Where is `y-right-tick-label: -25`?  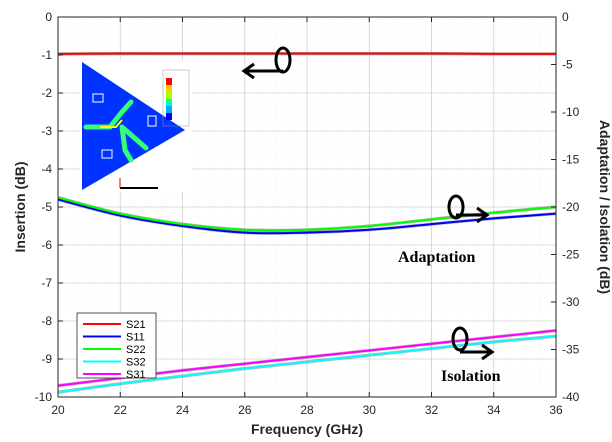 y-right-tick-label: -25 is located at coordinates (571, 255).